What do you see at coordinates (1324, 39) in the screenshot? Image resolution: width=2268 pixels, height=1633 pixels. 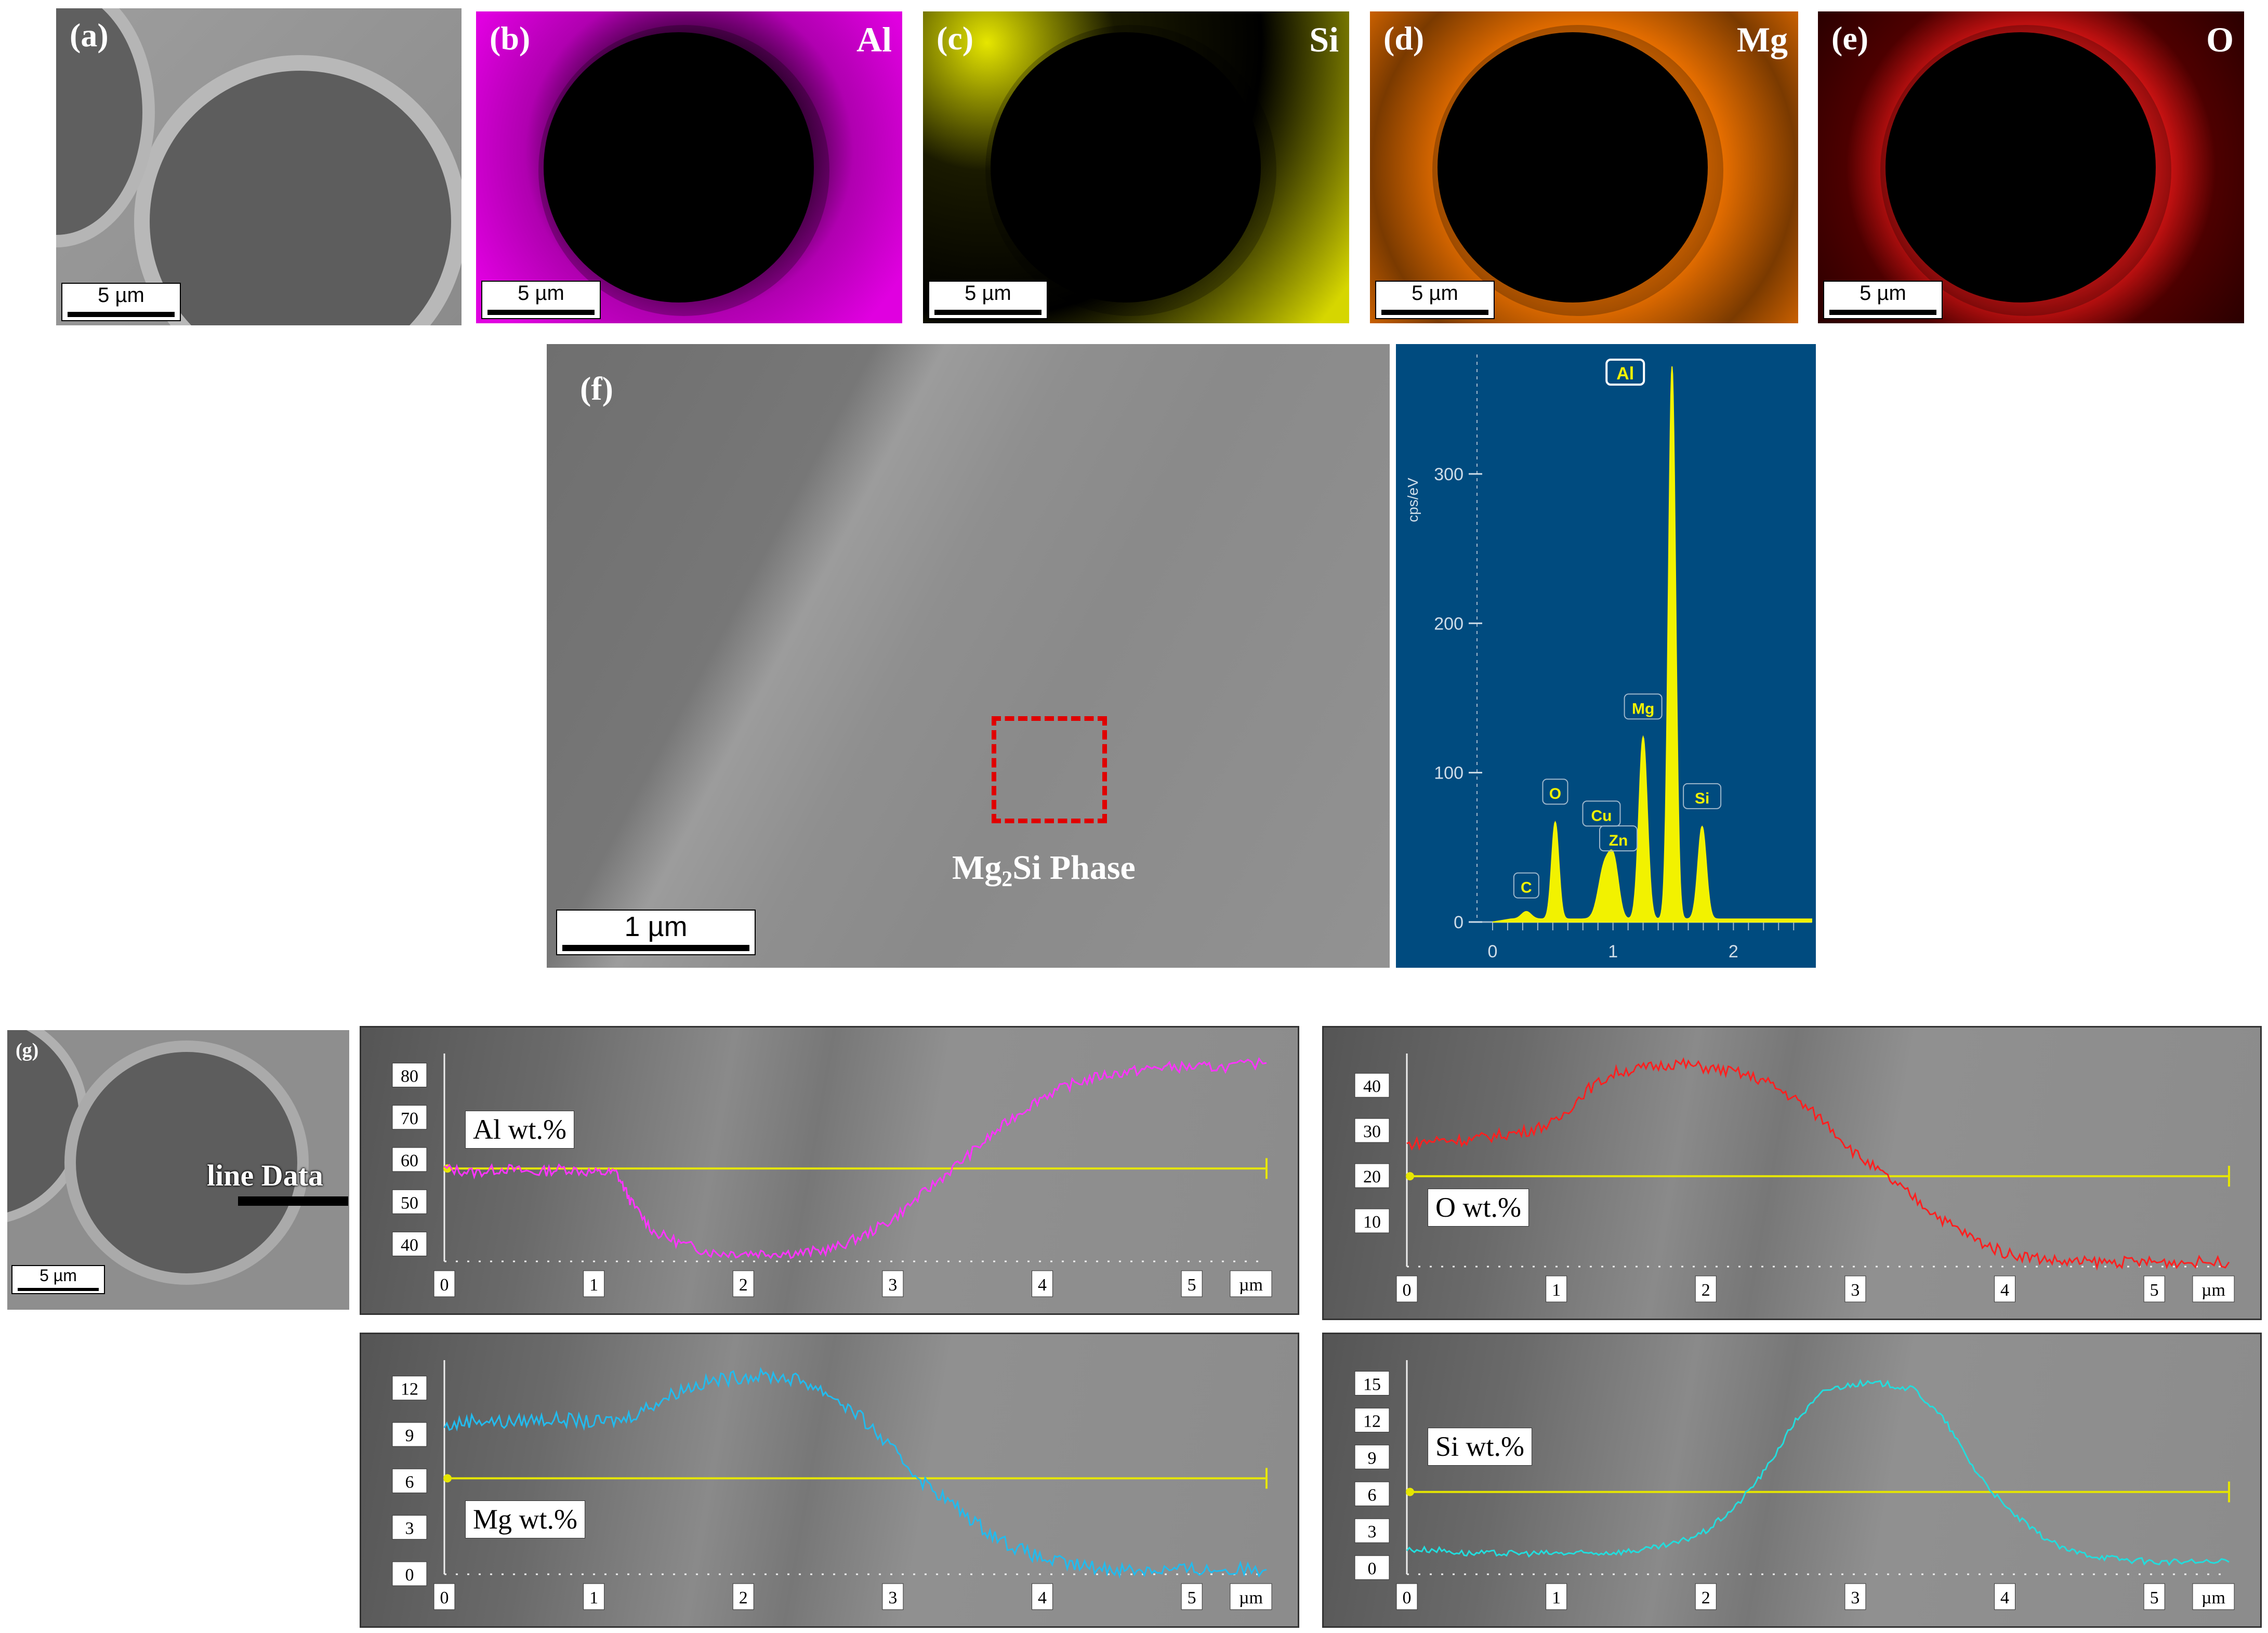 I see `element-symbol: Si` at bounding box center [1324, 39].